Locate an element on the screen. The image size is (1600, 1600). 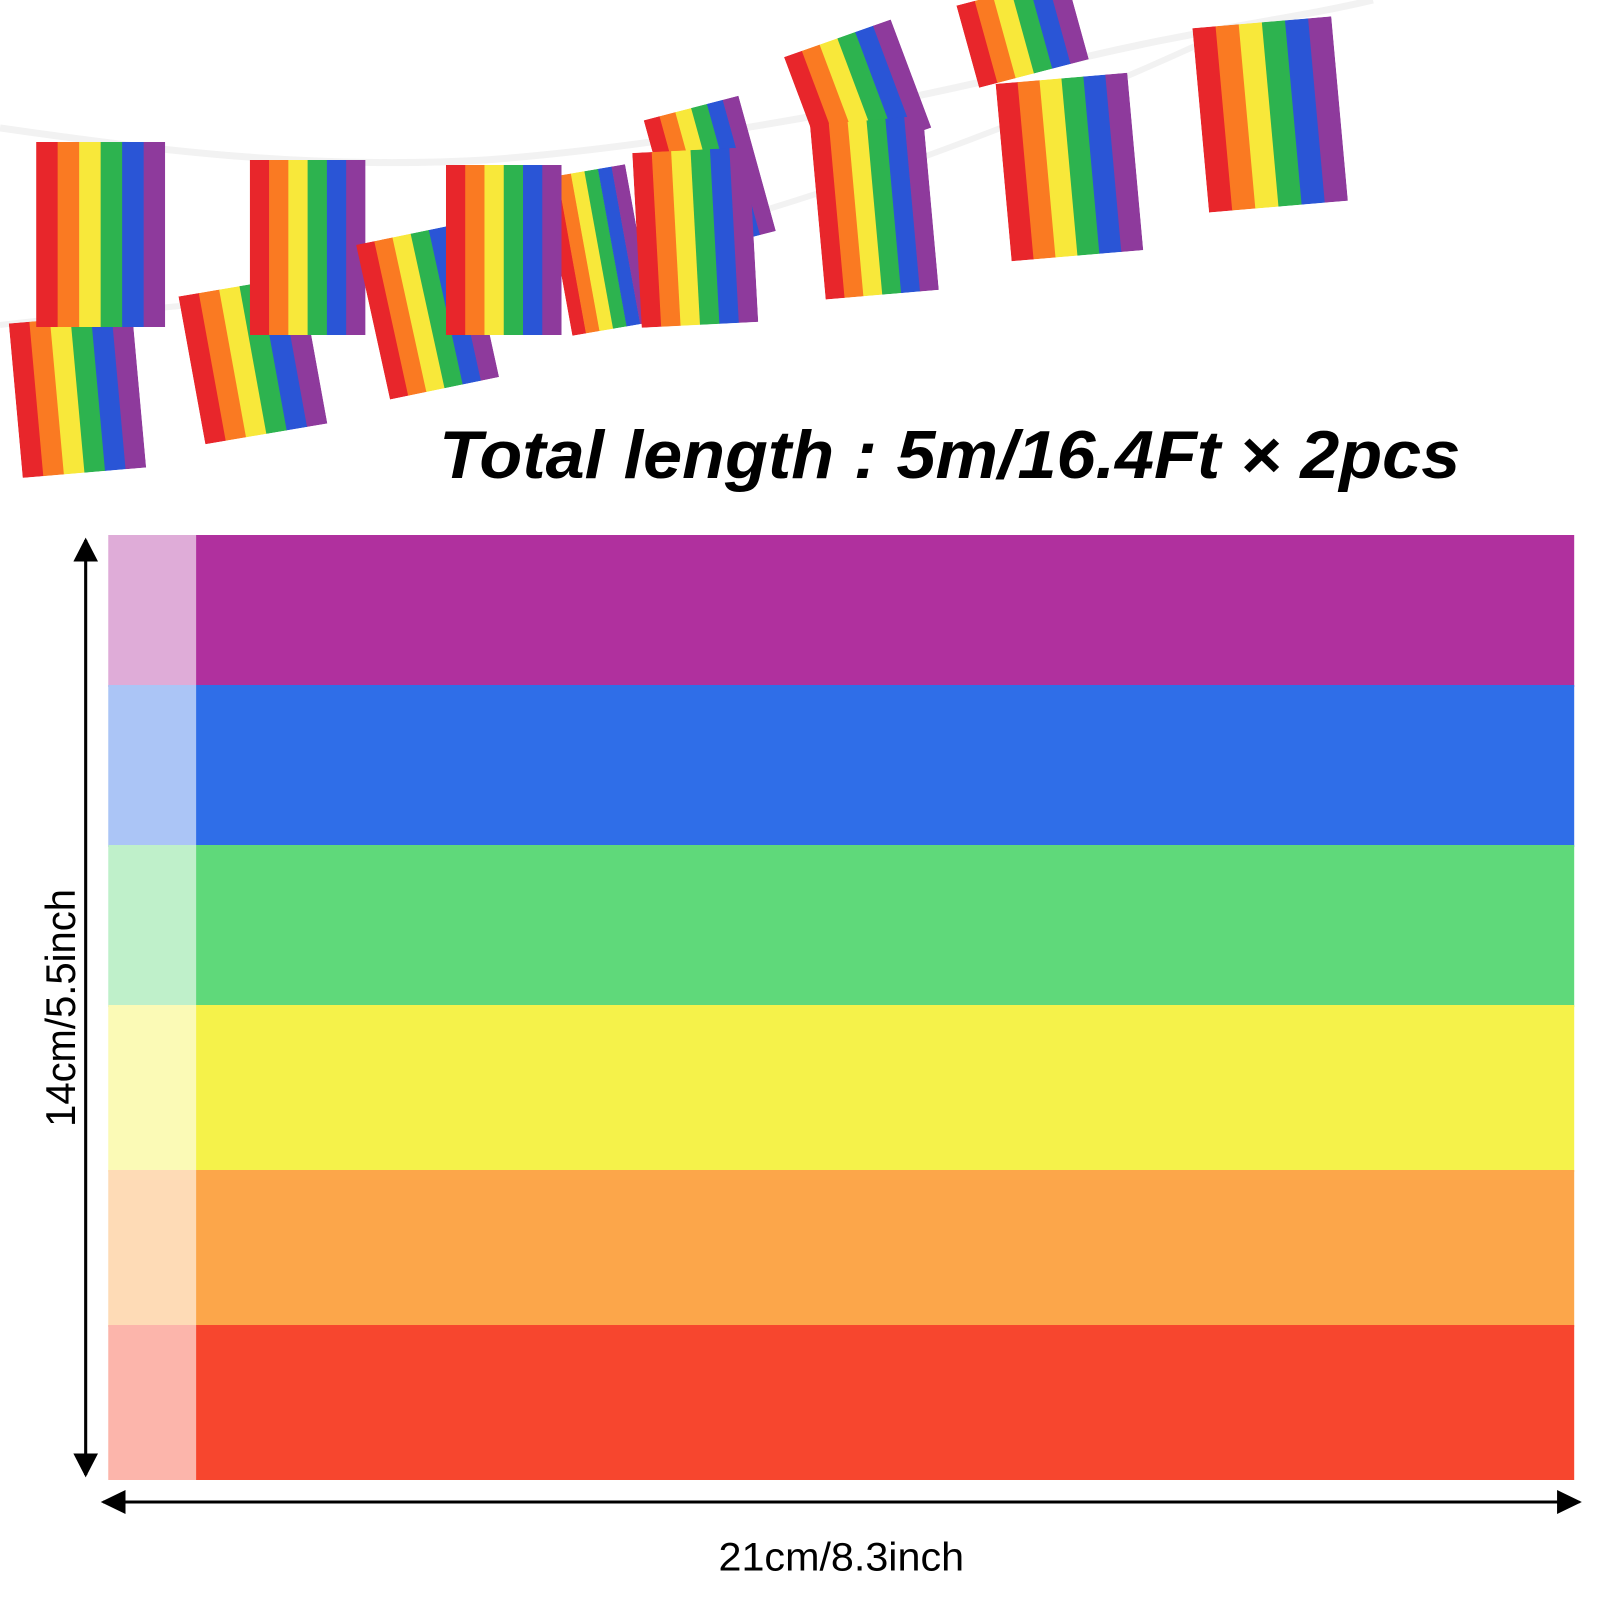
width-label: 21cm/8.3inch is located at coordinates (842, 1556).